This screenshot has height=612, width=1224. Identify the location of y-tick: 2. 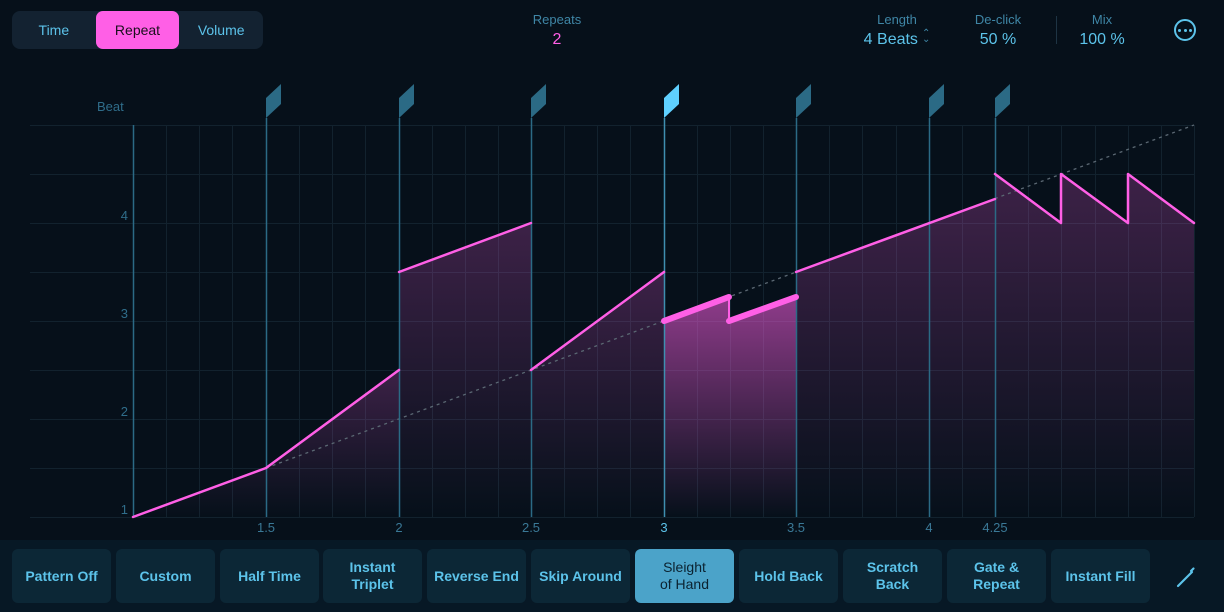
(124, 411).